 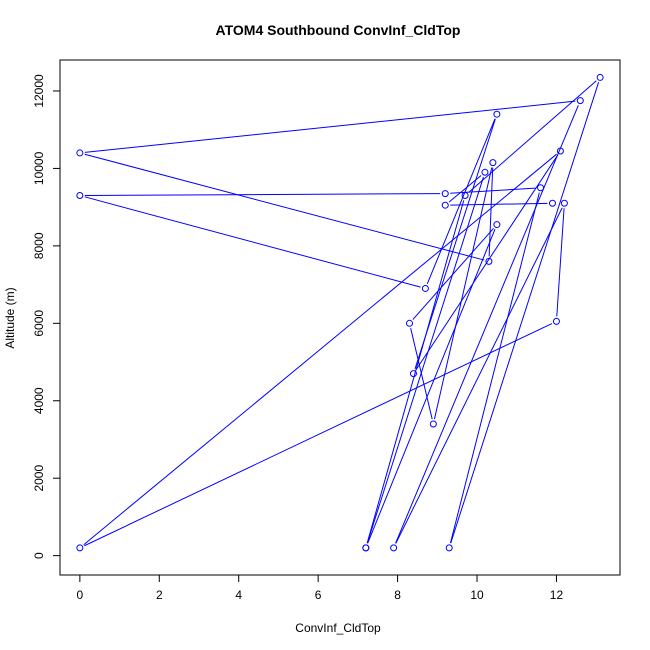 What do you see at coordinates (39, 245) in the screenshot?
I see `y-tick-label: 8000` at bounding box center [39, 245].